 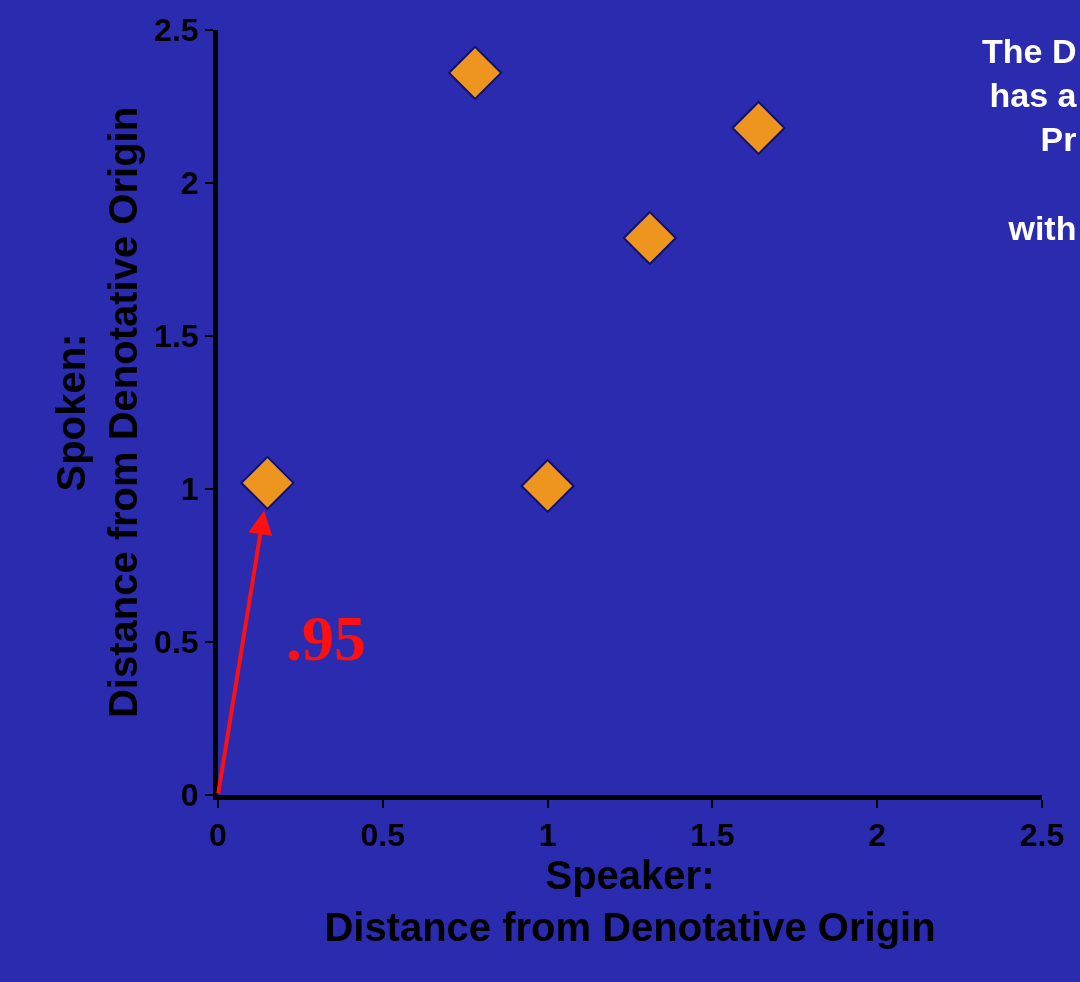 What do you see at coordinates (326, 638) in the screenshot?
I see `annotation: .95` at bounding box center [326, 638].